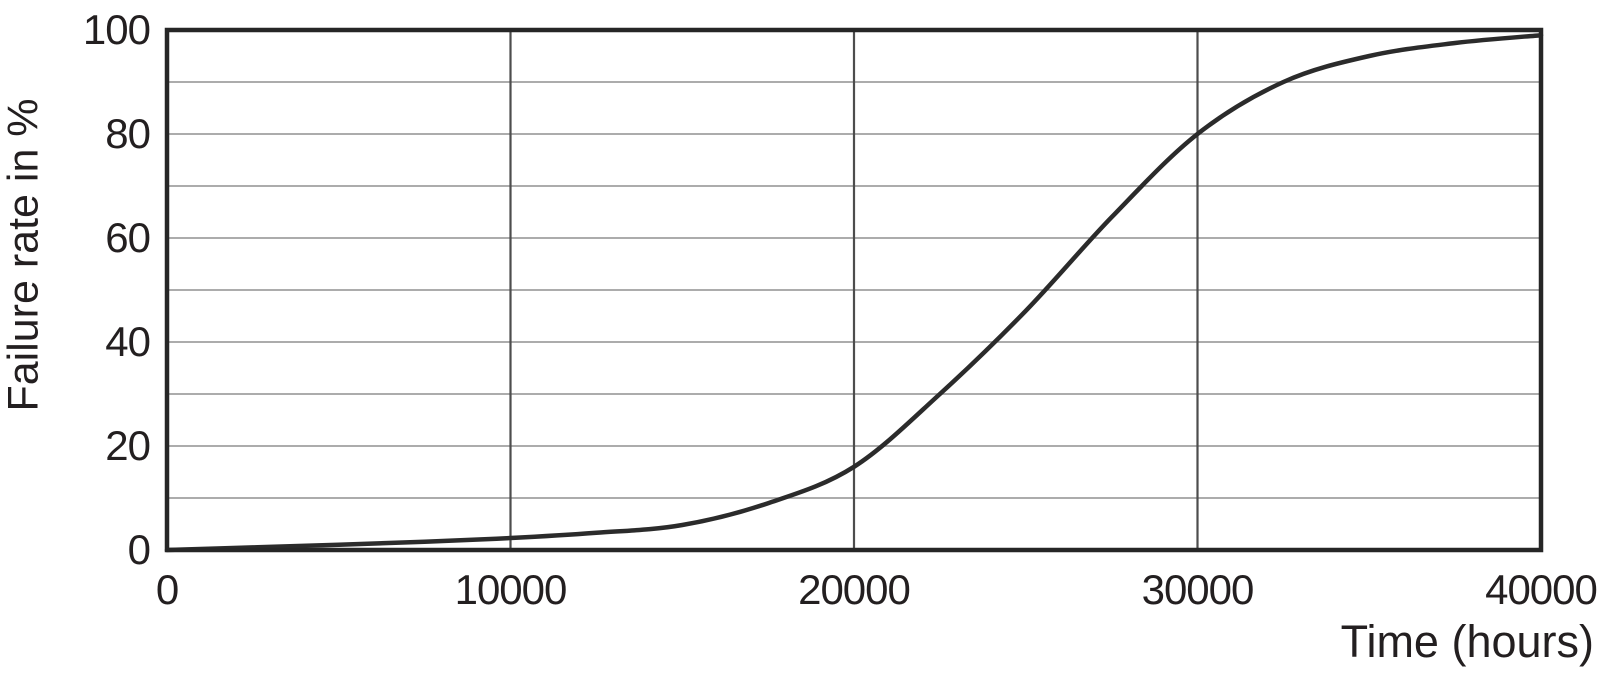 This screenshot has height=678, width=1600. Describe the element at coordinates (854, 589) in the screenshot. I see `x-tick-label: 20000` at that location.